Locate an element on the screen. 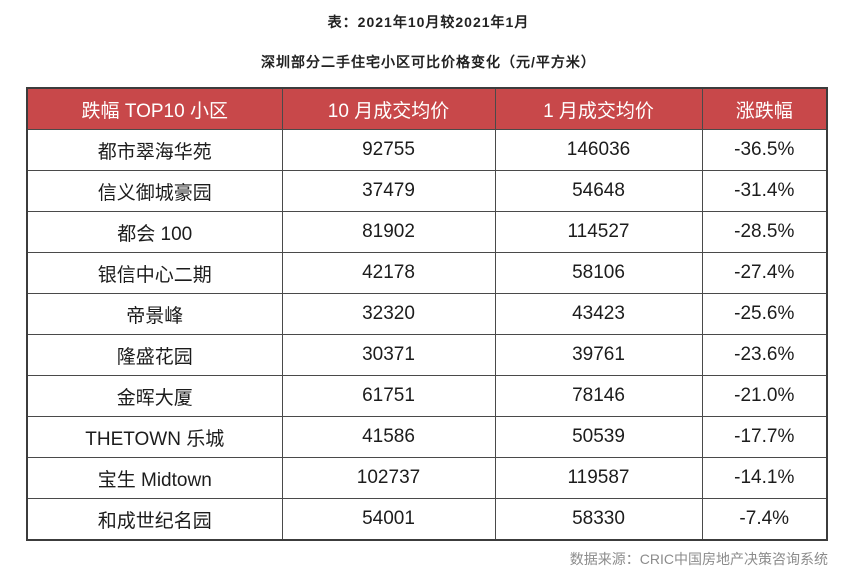 The height and width of the screenshot is (581, 857). cell-january-avg-price: 119587 is located at coordinates (598, 478).